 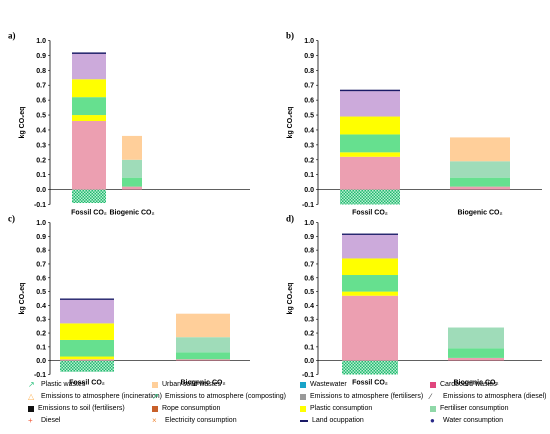 I want to click on x-marker-icon: ×, so click(x=154, y=420).